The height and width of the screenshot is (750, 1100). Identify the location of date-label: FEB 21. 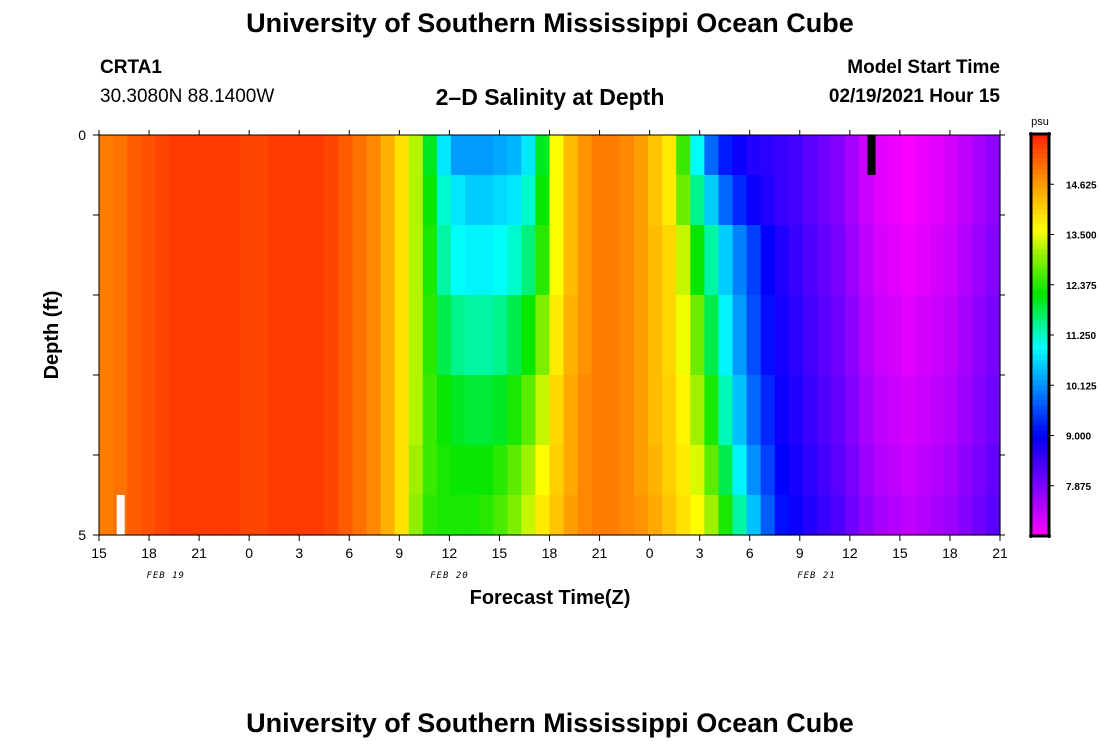
(816, 576).